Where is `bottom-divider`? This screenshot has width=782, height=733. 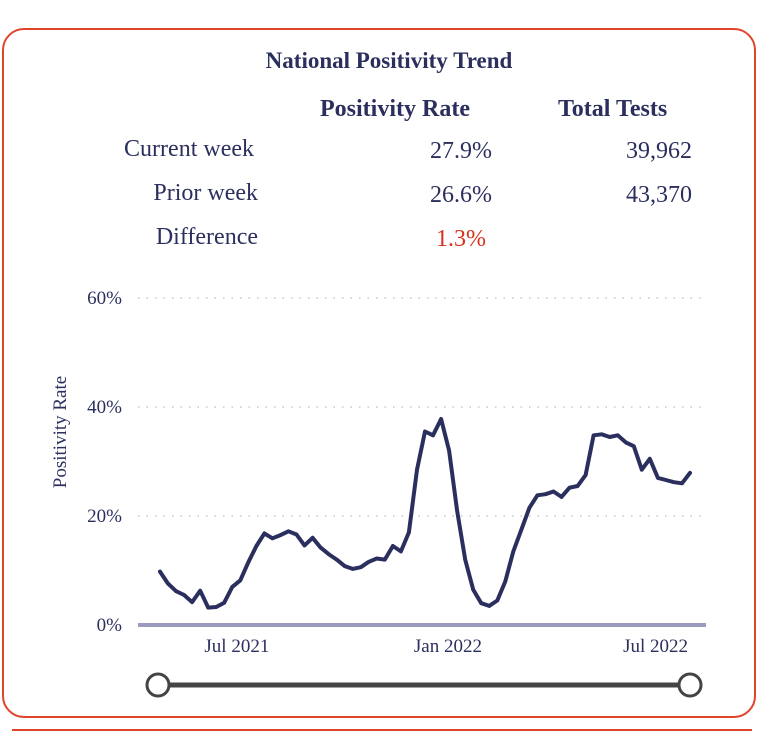
bottom-divider is located at coordinates (382, 730).